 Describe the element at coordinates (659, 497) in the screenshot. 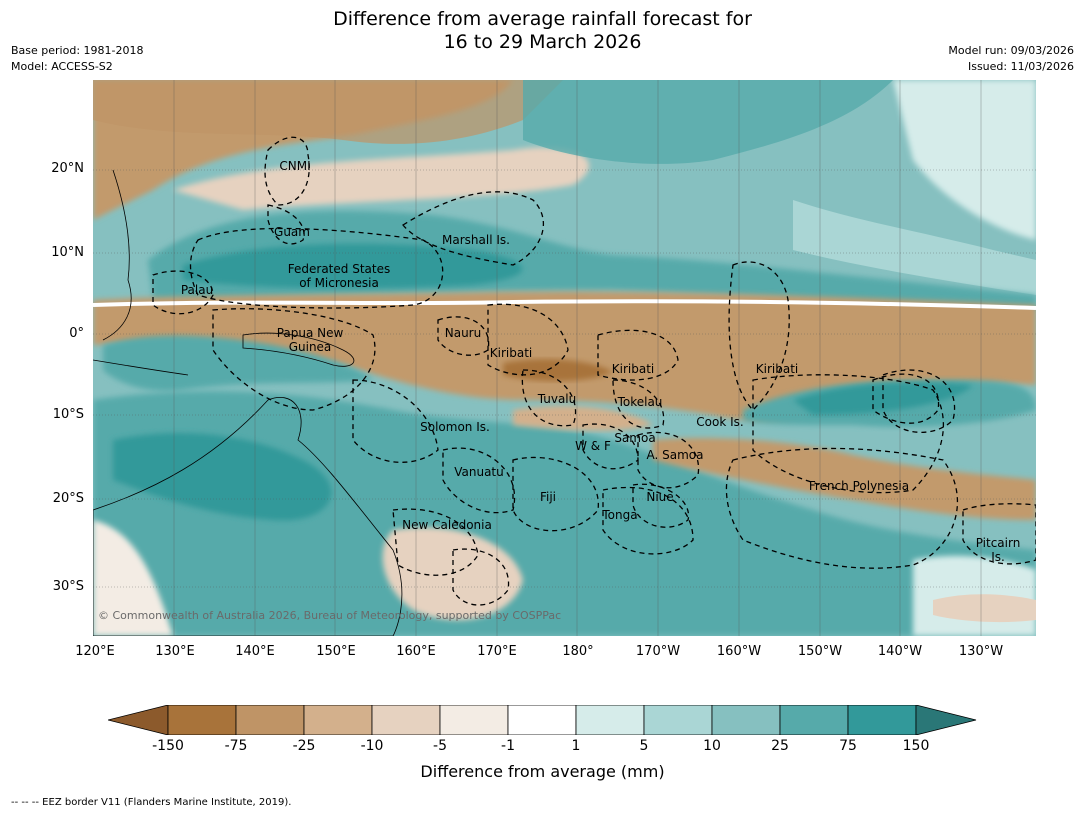

I see `label-niue: Niue` at that location.